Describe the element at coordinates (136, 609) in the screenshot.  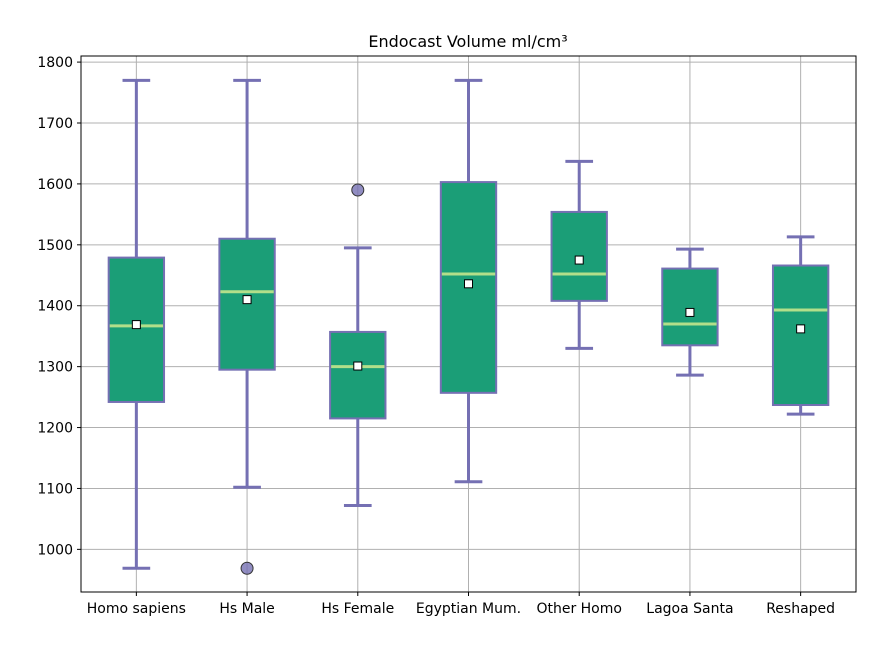
I see `x-tick-label-0: Homo sapiens` at that location.